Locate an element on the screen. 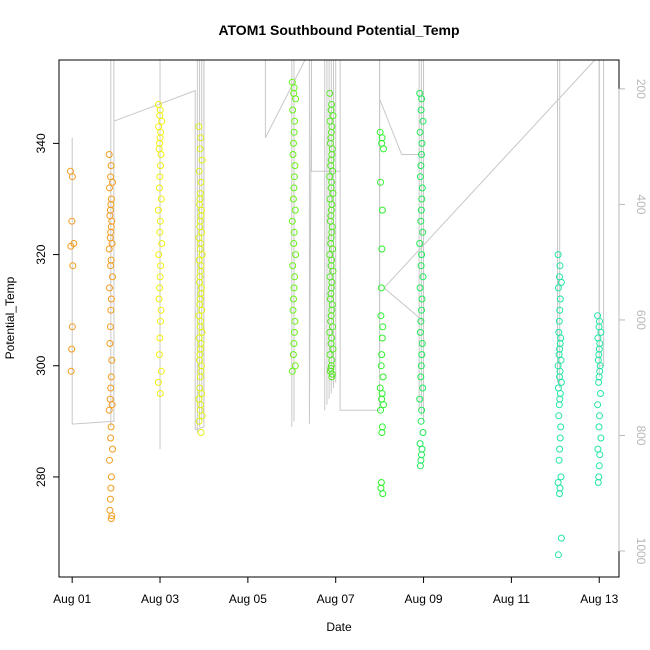  chart-title: ATOM1 Southbound Potential_Temp is located at coordinates (338, 30).